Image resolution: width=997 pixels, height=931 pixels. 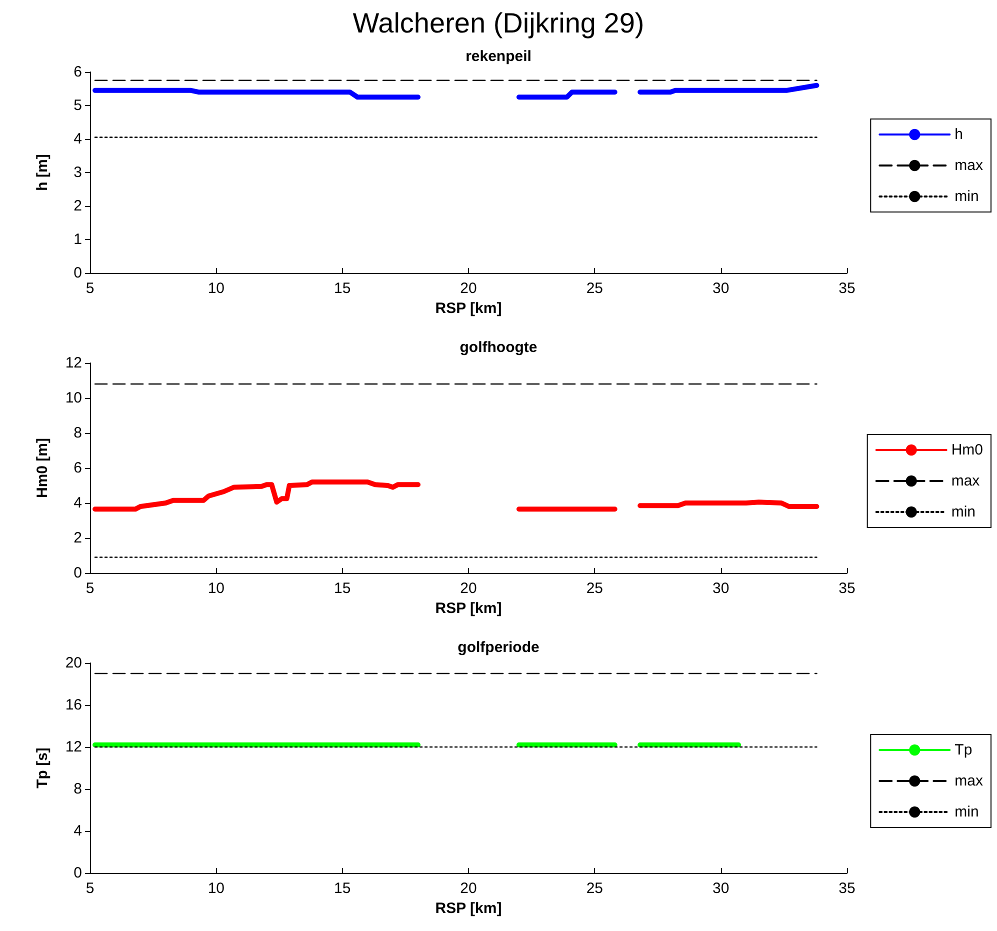 What do you see at coordinates (499, 647) in the screenshot?
I see `chart-title: golfperiode` at bounding box center [499, 647].